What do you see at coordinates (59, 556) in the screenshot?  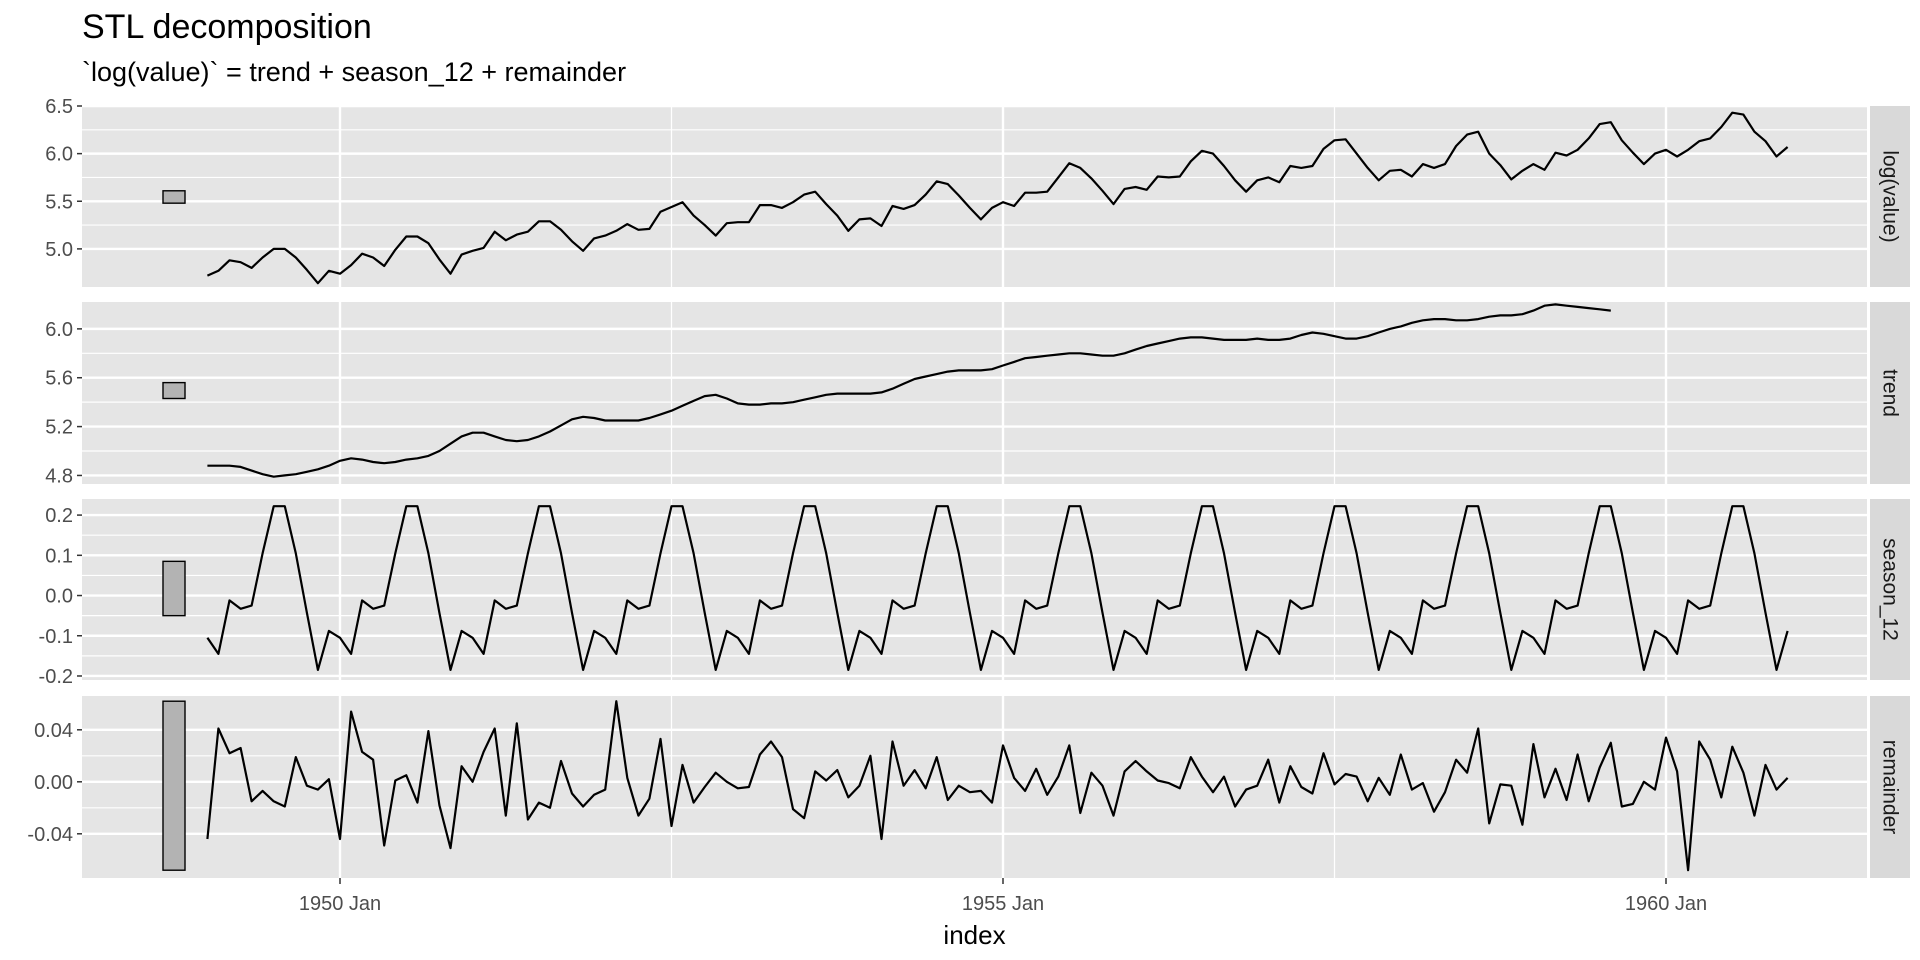 I see `y-tick-label: 0.1` at bounding box center [59, 556].